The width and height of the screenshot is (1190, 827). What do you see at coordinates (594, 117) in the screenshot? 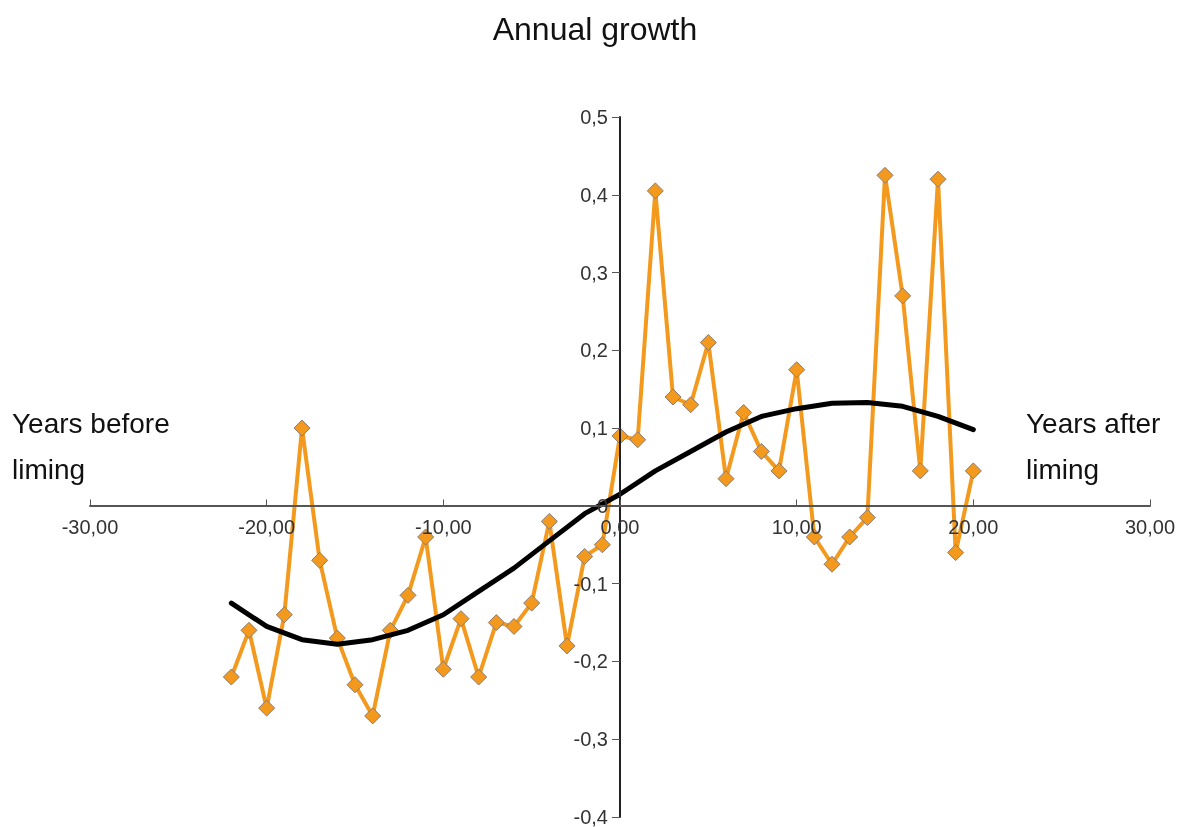
I see `y-tick-label: 0,5` at bounding box center [594, 117].